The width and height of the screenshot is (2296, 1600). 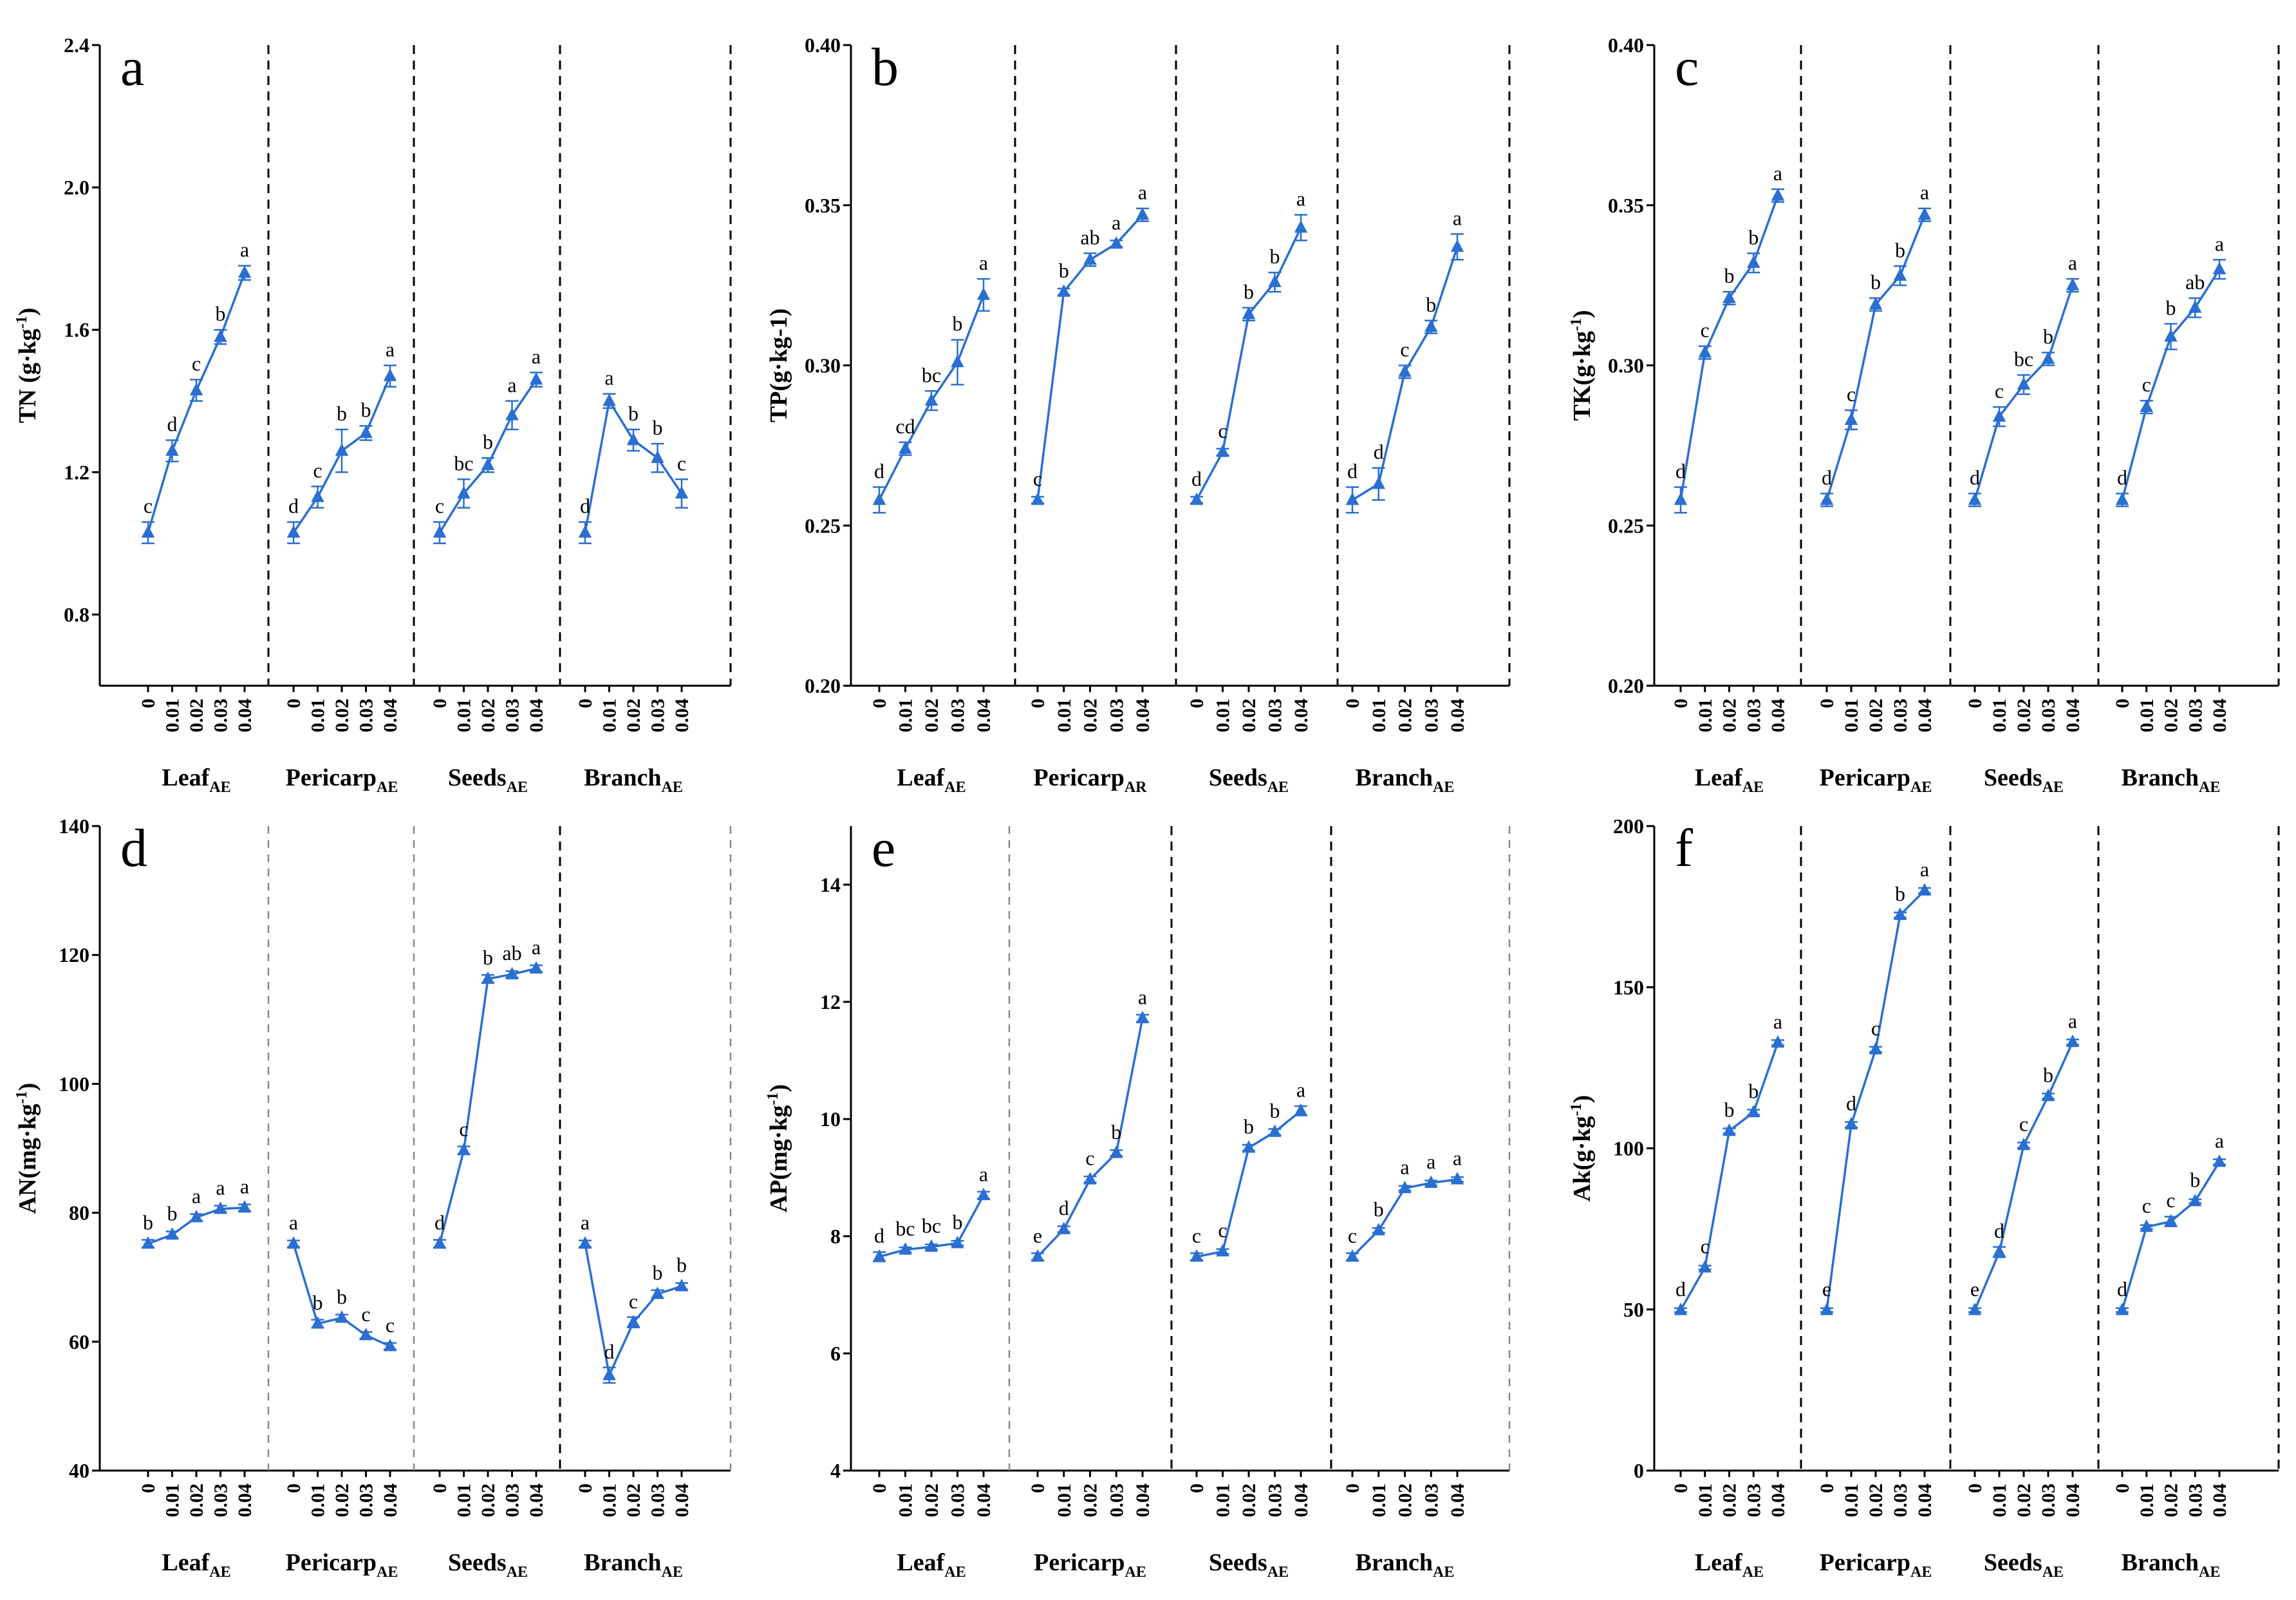 What do you see at coordinates (342, 780) in the screenshot?
I see `group-label: PericarpAE` at bounding box center [342, 780].